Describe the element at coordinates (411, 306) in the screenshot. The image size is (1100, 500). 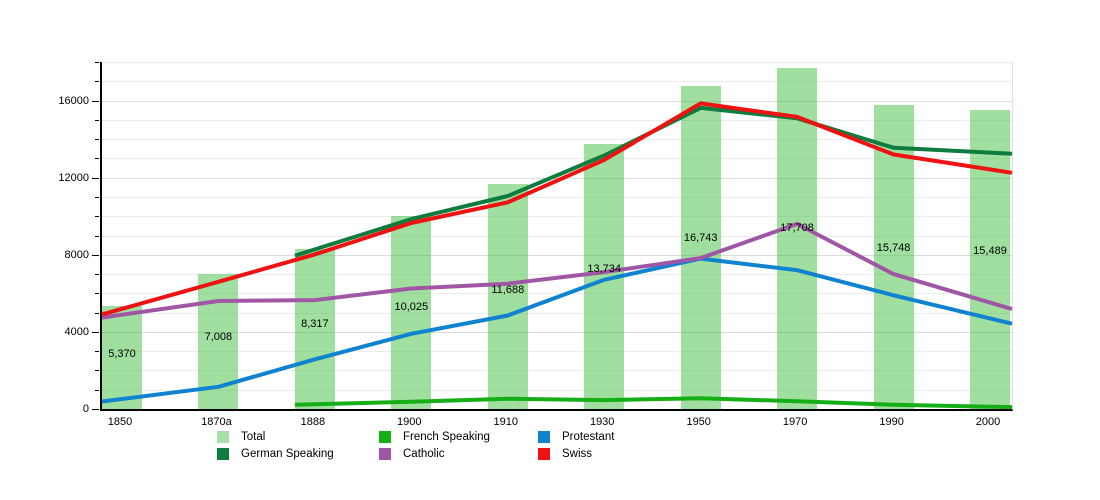
I see `bar-value-label: 10,025` at that location.